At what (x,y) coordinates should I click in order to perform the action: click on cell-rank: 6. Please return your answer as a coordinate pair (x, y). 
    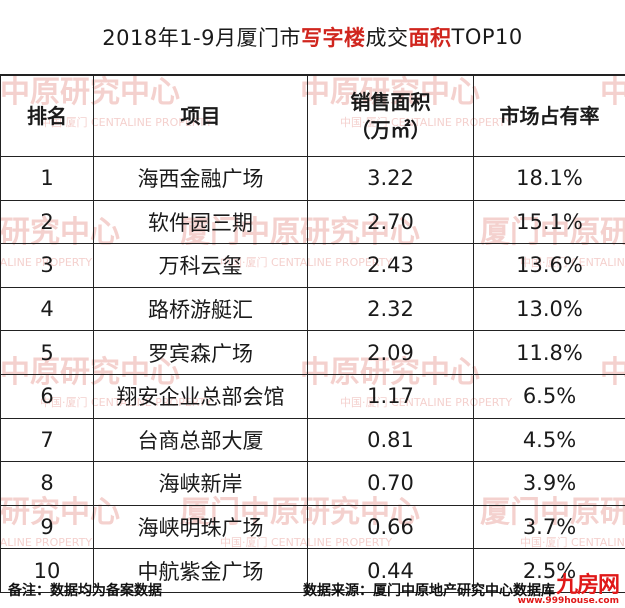
    Looking at the image, I should click on (47, 396).